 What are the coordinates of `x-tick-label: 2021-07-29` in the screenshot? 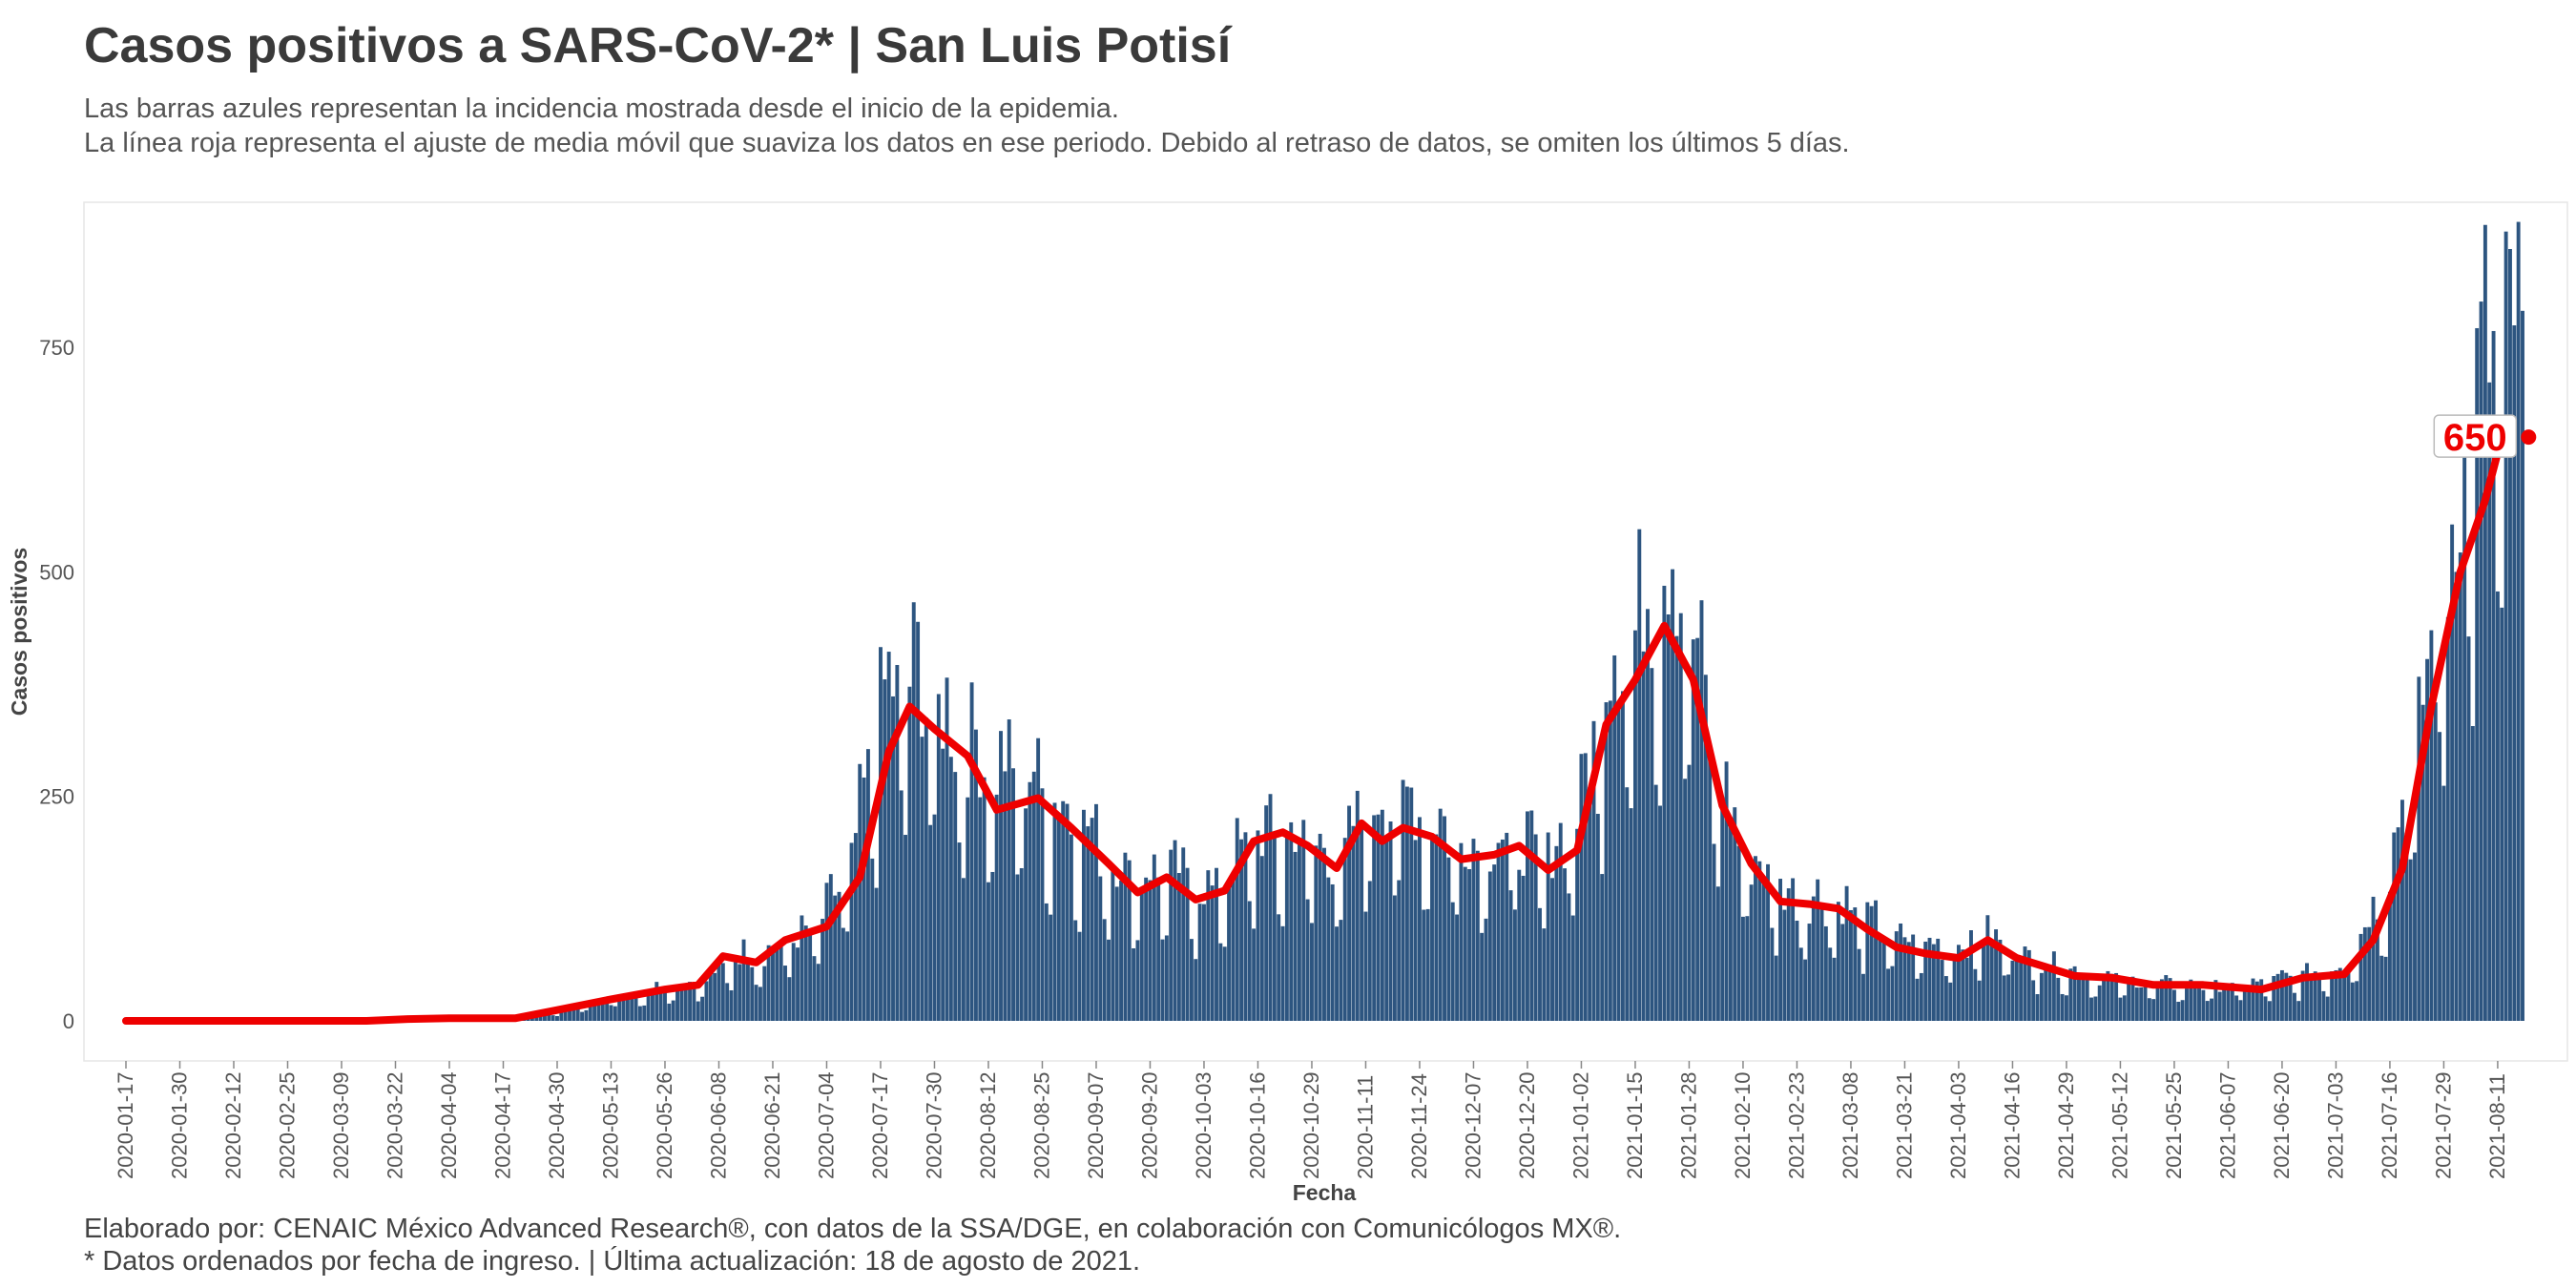 It's located at (2443, 1125).